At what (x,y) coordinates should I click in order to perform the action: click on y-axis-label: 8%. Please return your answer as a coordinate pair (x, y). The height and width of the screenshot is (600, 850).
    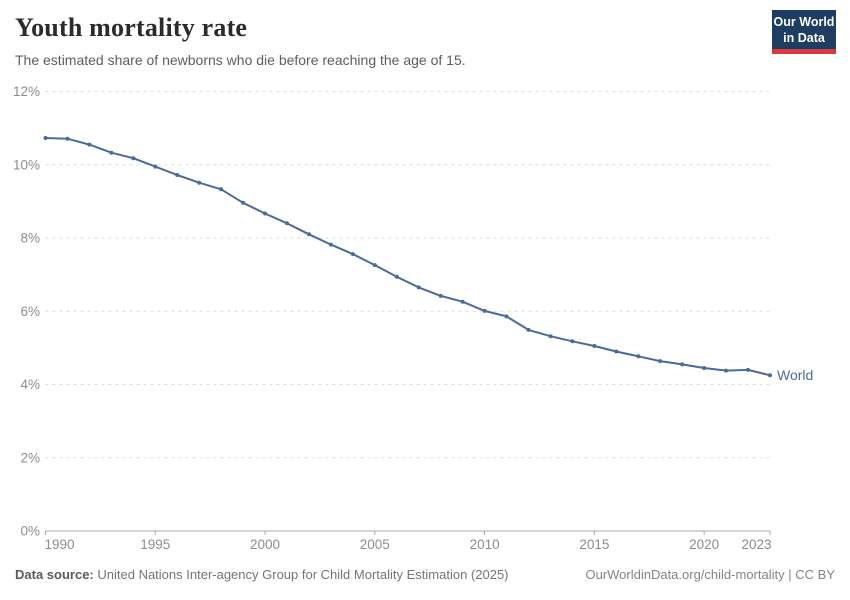
    Looking at the image, I should click on (30, 238).